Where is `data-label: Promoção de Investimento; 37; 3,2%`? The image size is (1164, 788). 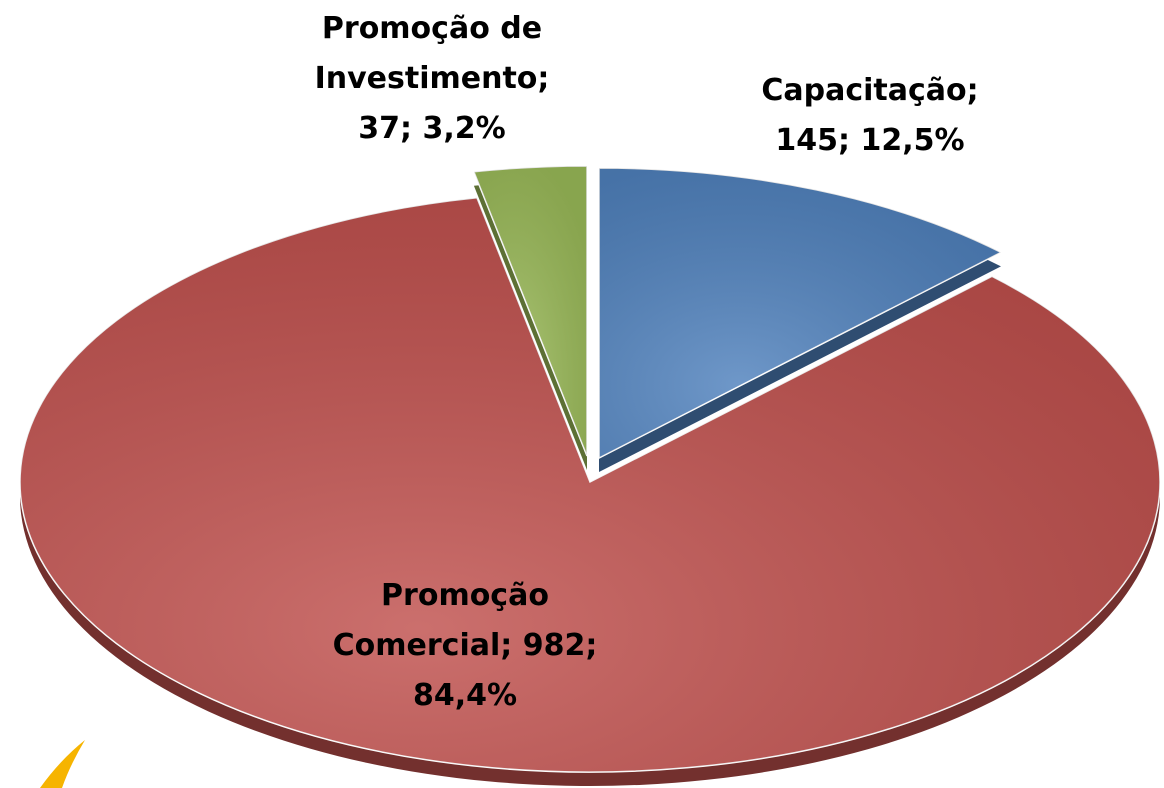 data-label: Promoção de Investimento; 37; 3,2% is located at coordinates (432, 78).